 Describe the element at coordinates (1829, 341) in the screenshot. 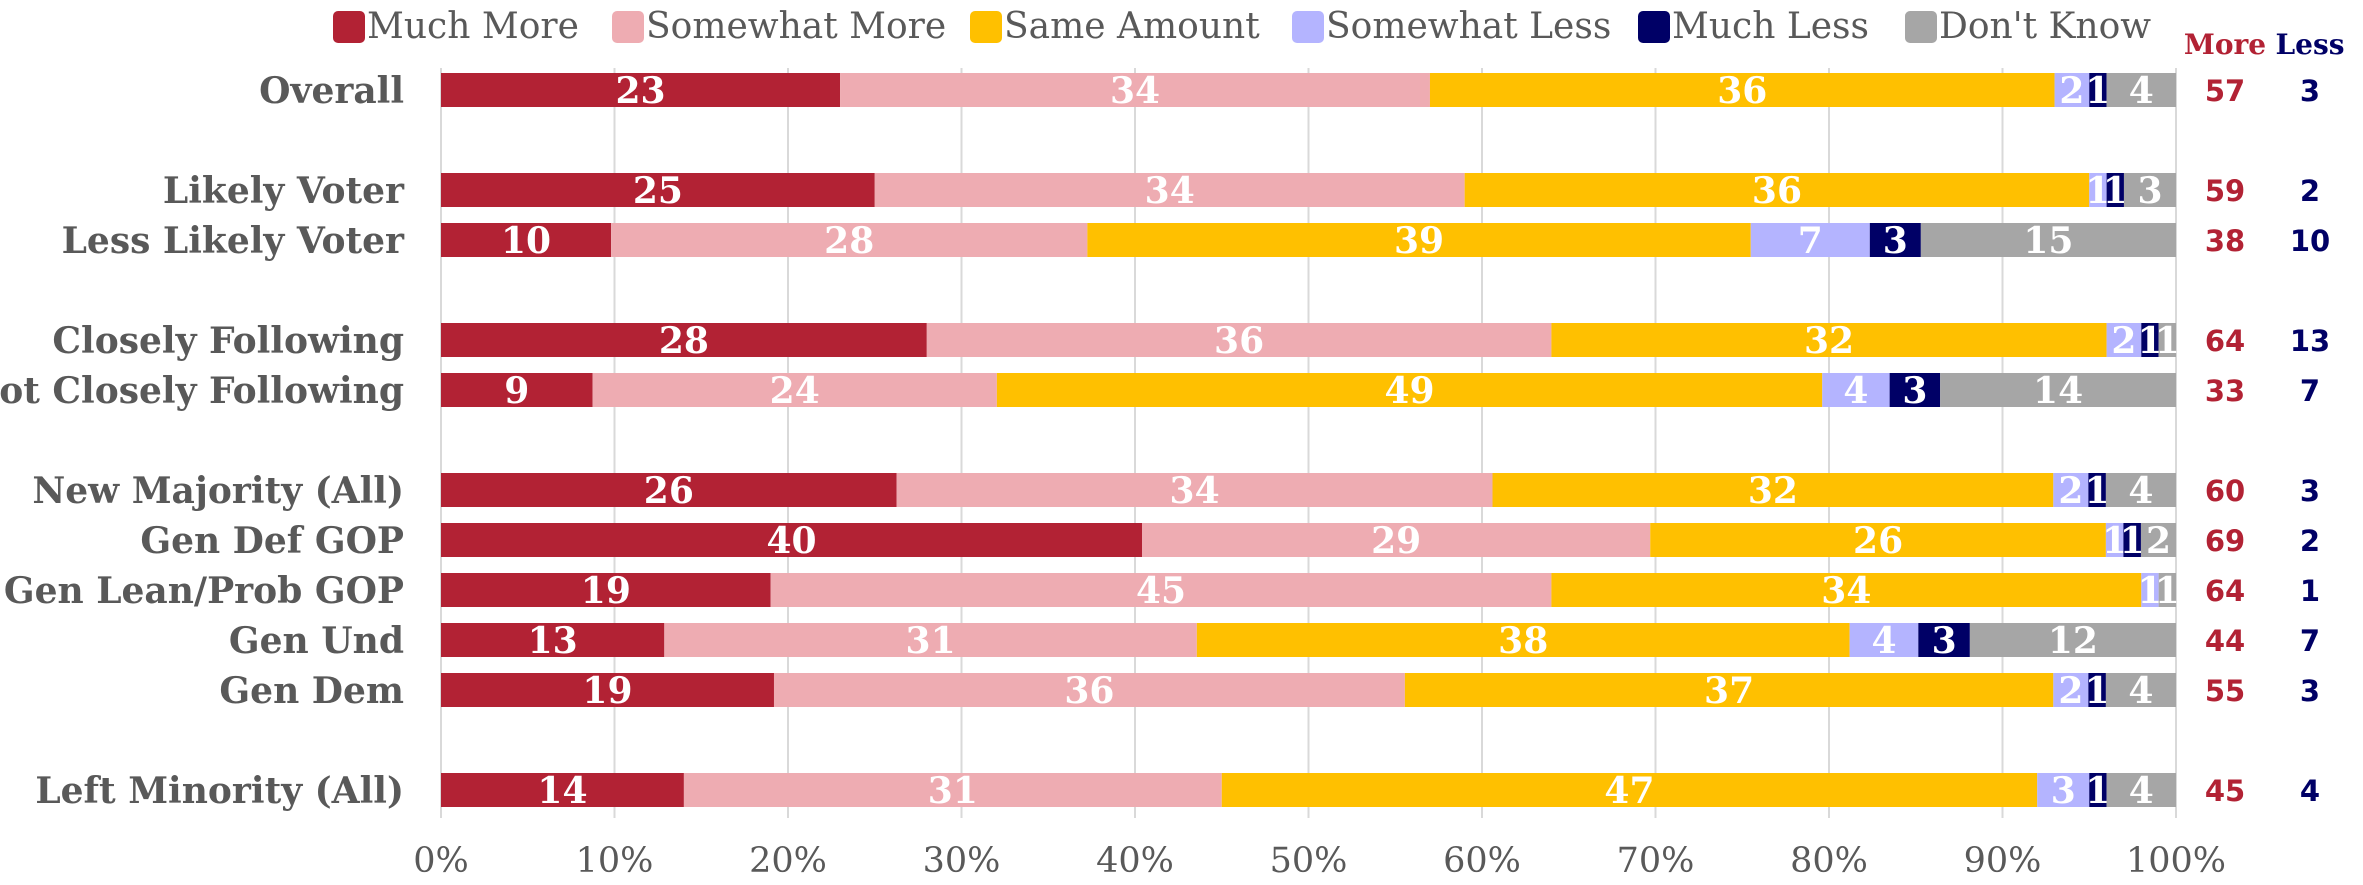

I see `data-label: 32` at that location.